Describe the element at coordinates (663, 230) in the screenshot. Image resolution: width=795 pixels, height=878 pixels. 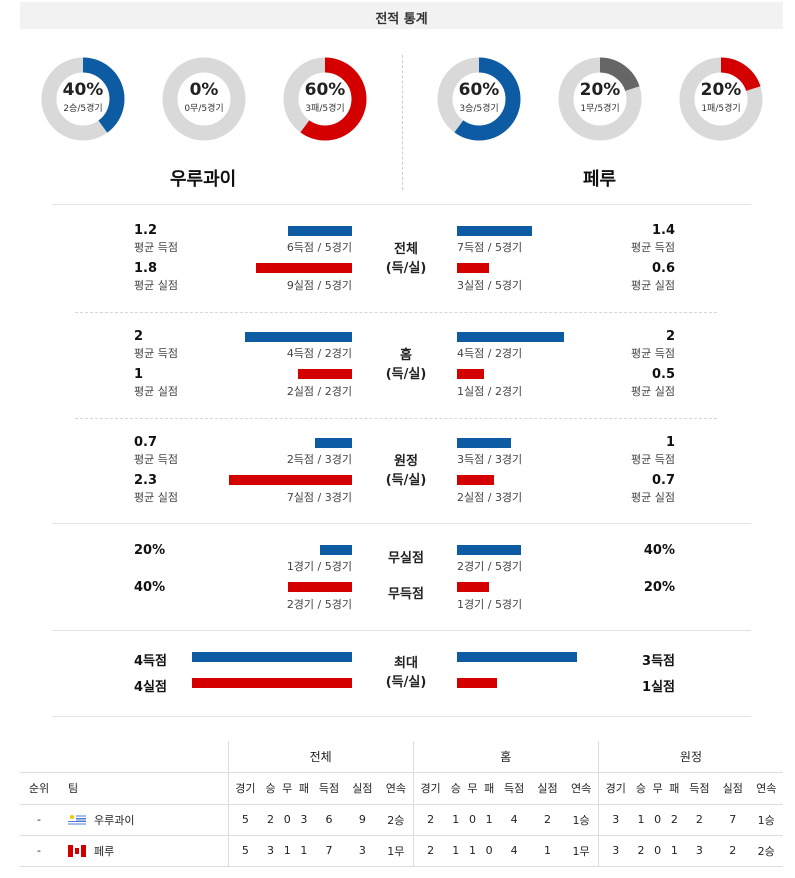
I see `right-total-scored-avg: 1.4` at that location.